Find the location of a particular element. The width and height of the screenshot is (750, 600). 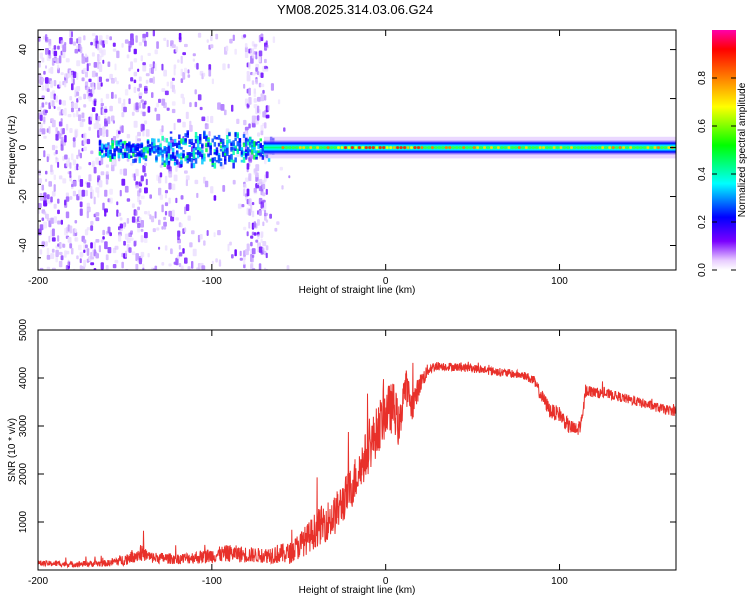

snr-ytick-label: 5000 is located at coordinates (23, 329).